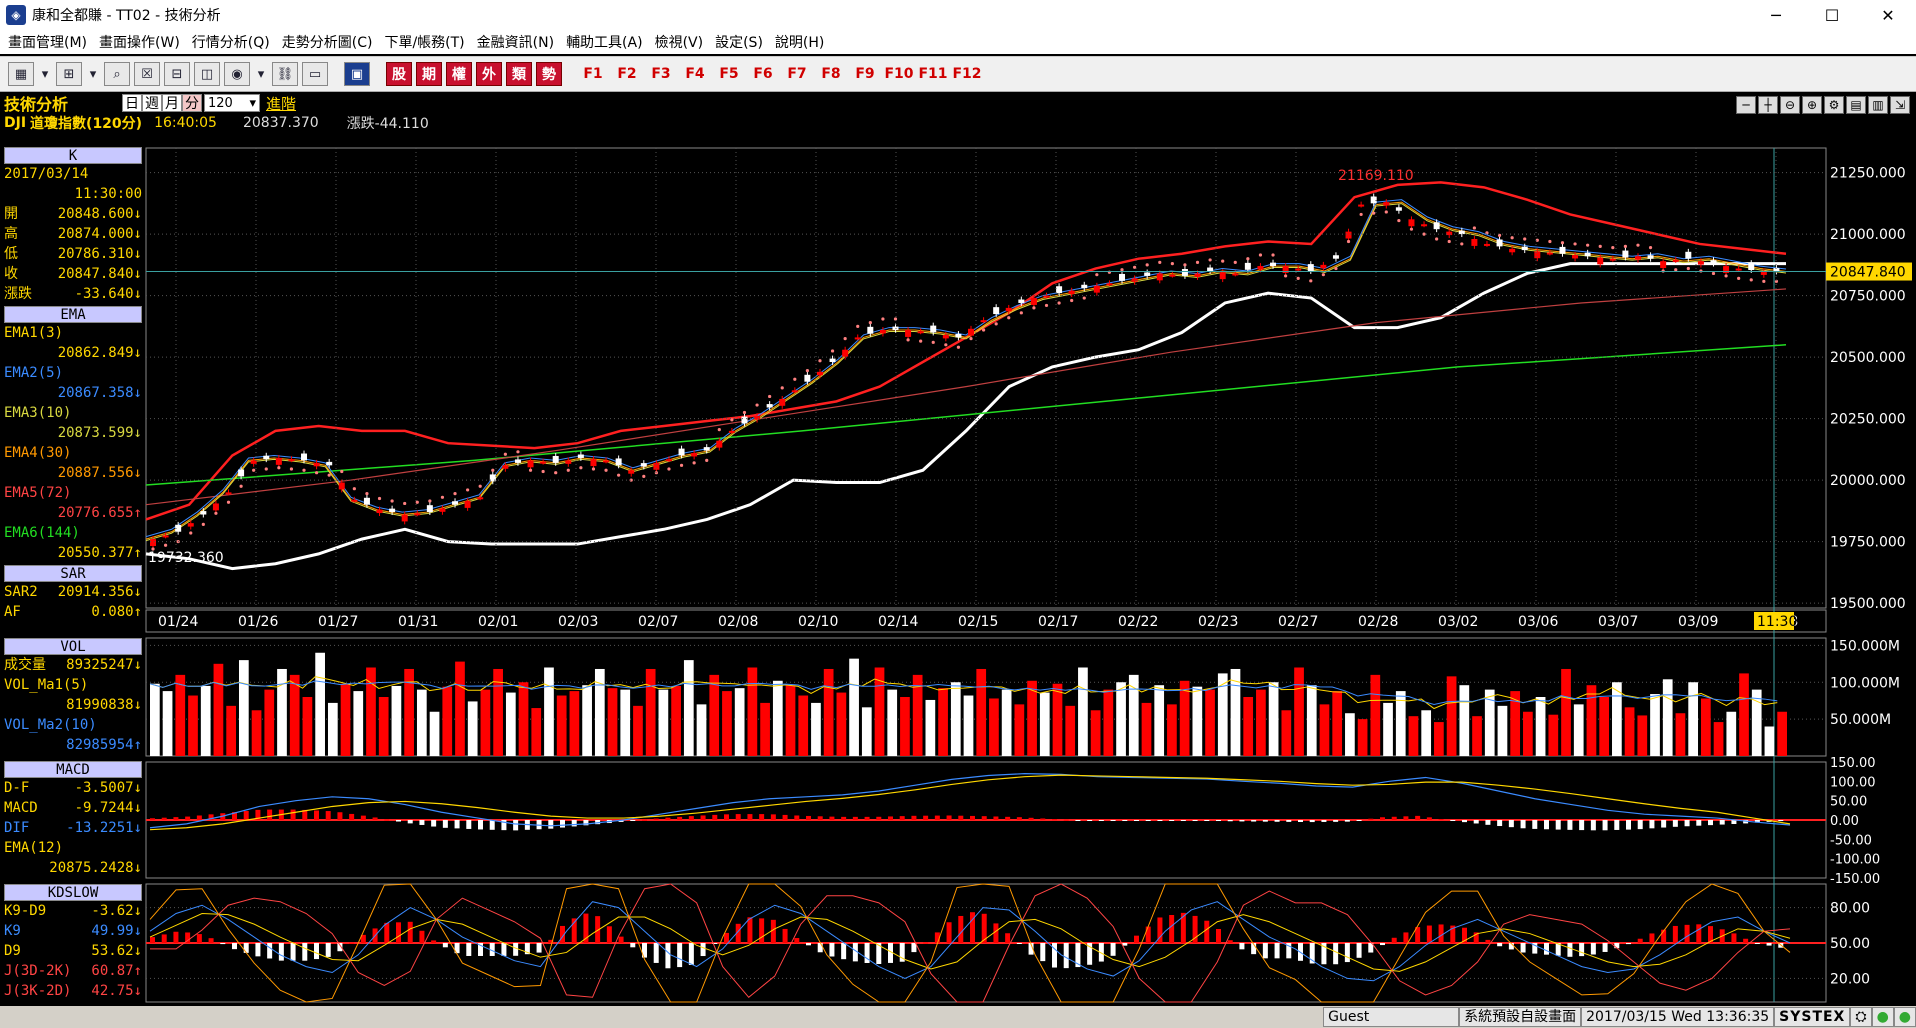 This screenshot has width=1916, height=1028. Describe the element at coordinates (958, 15) in the screenshot. I see `window-titlebar: ◈ 康和全都賺 - TT02 - 技術分析 ─ ☐ ✕` at that location.